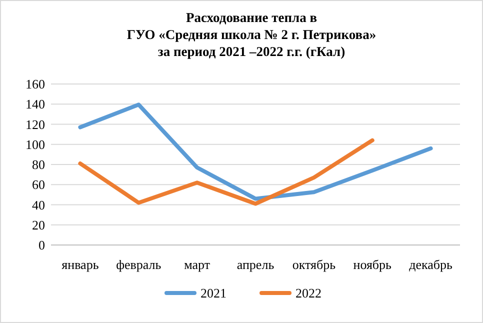  Describe the element at coordinates (38, 164) in the screenshot. I see `y-tick-label: 80` at that location.